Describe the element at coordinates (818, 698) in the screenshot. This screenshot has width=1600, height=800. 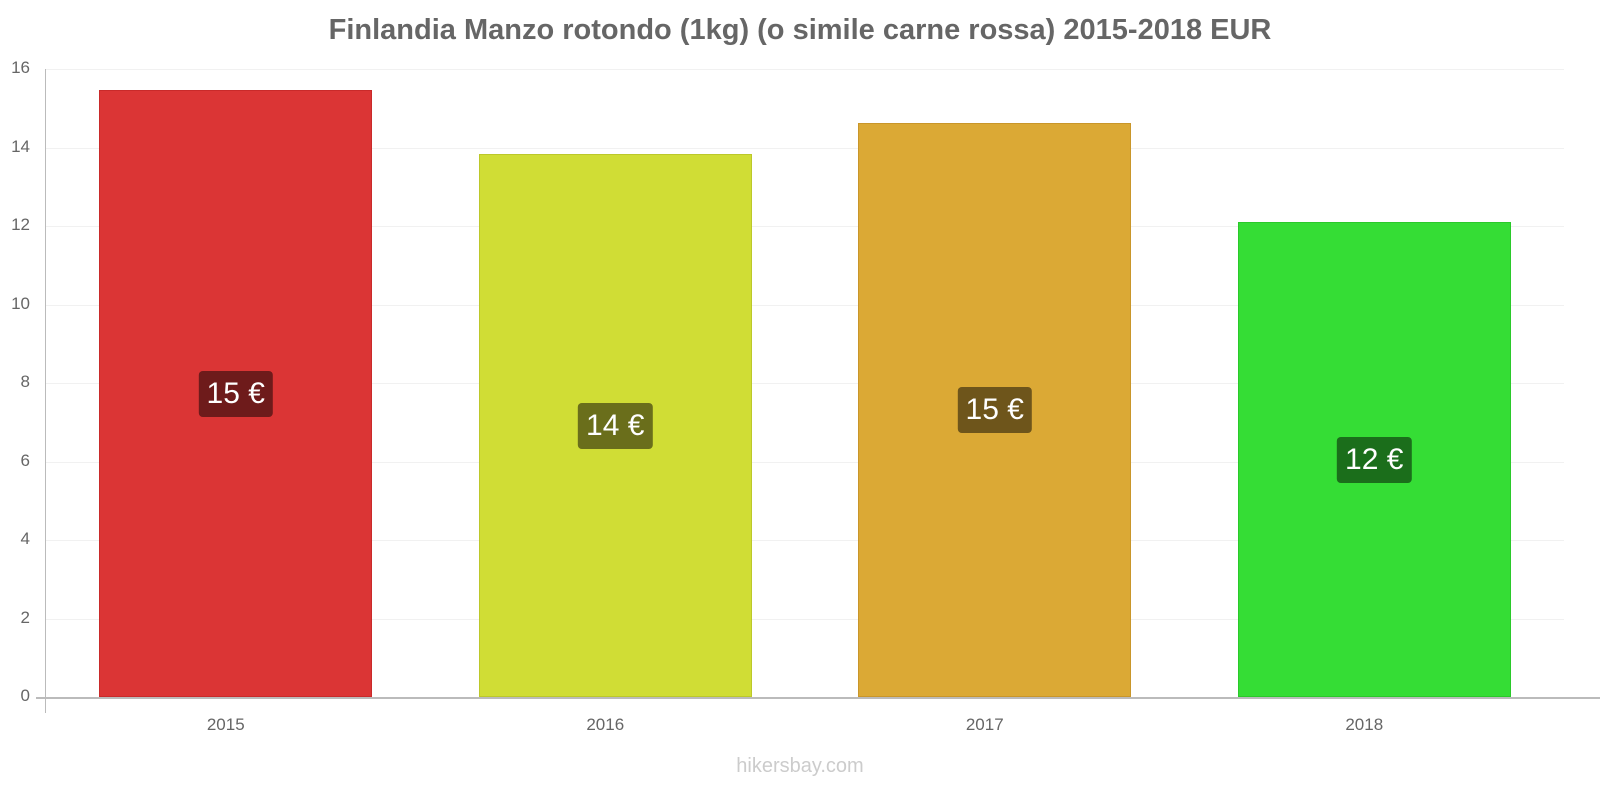
I see `x-axis-line` at that location.